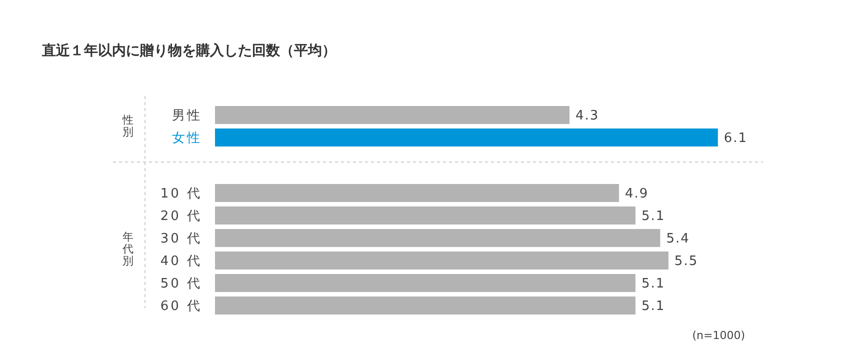 Image resolution: width=852 pixels, height=350 pixels. What do you see at coordinates (636, 194) in the screenshot?
I see `data-label: 4.9` at bounding box center [636, 194].